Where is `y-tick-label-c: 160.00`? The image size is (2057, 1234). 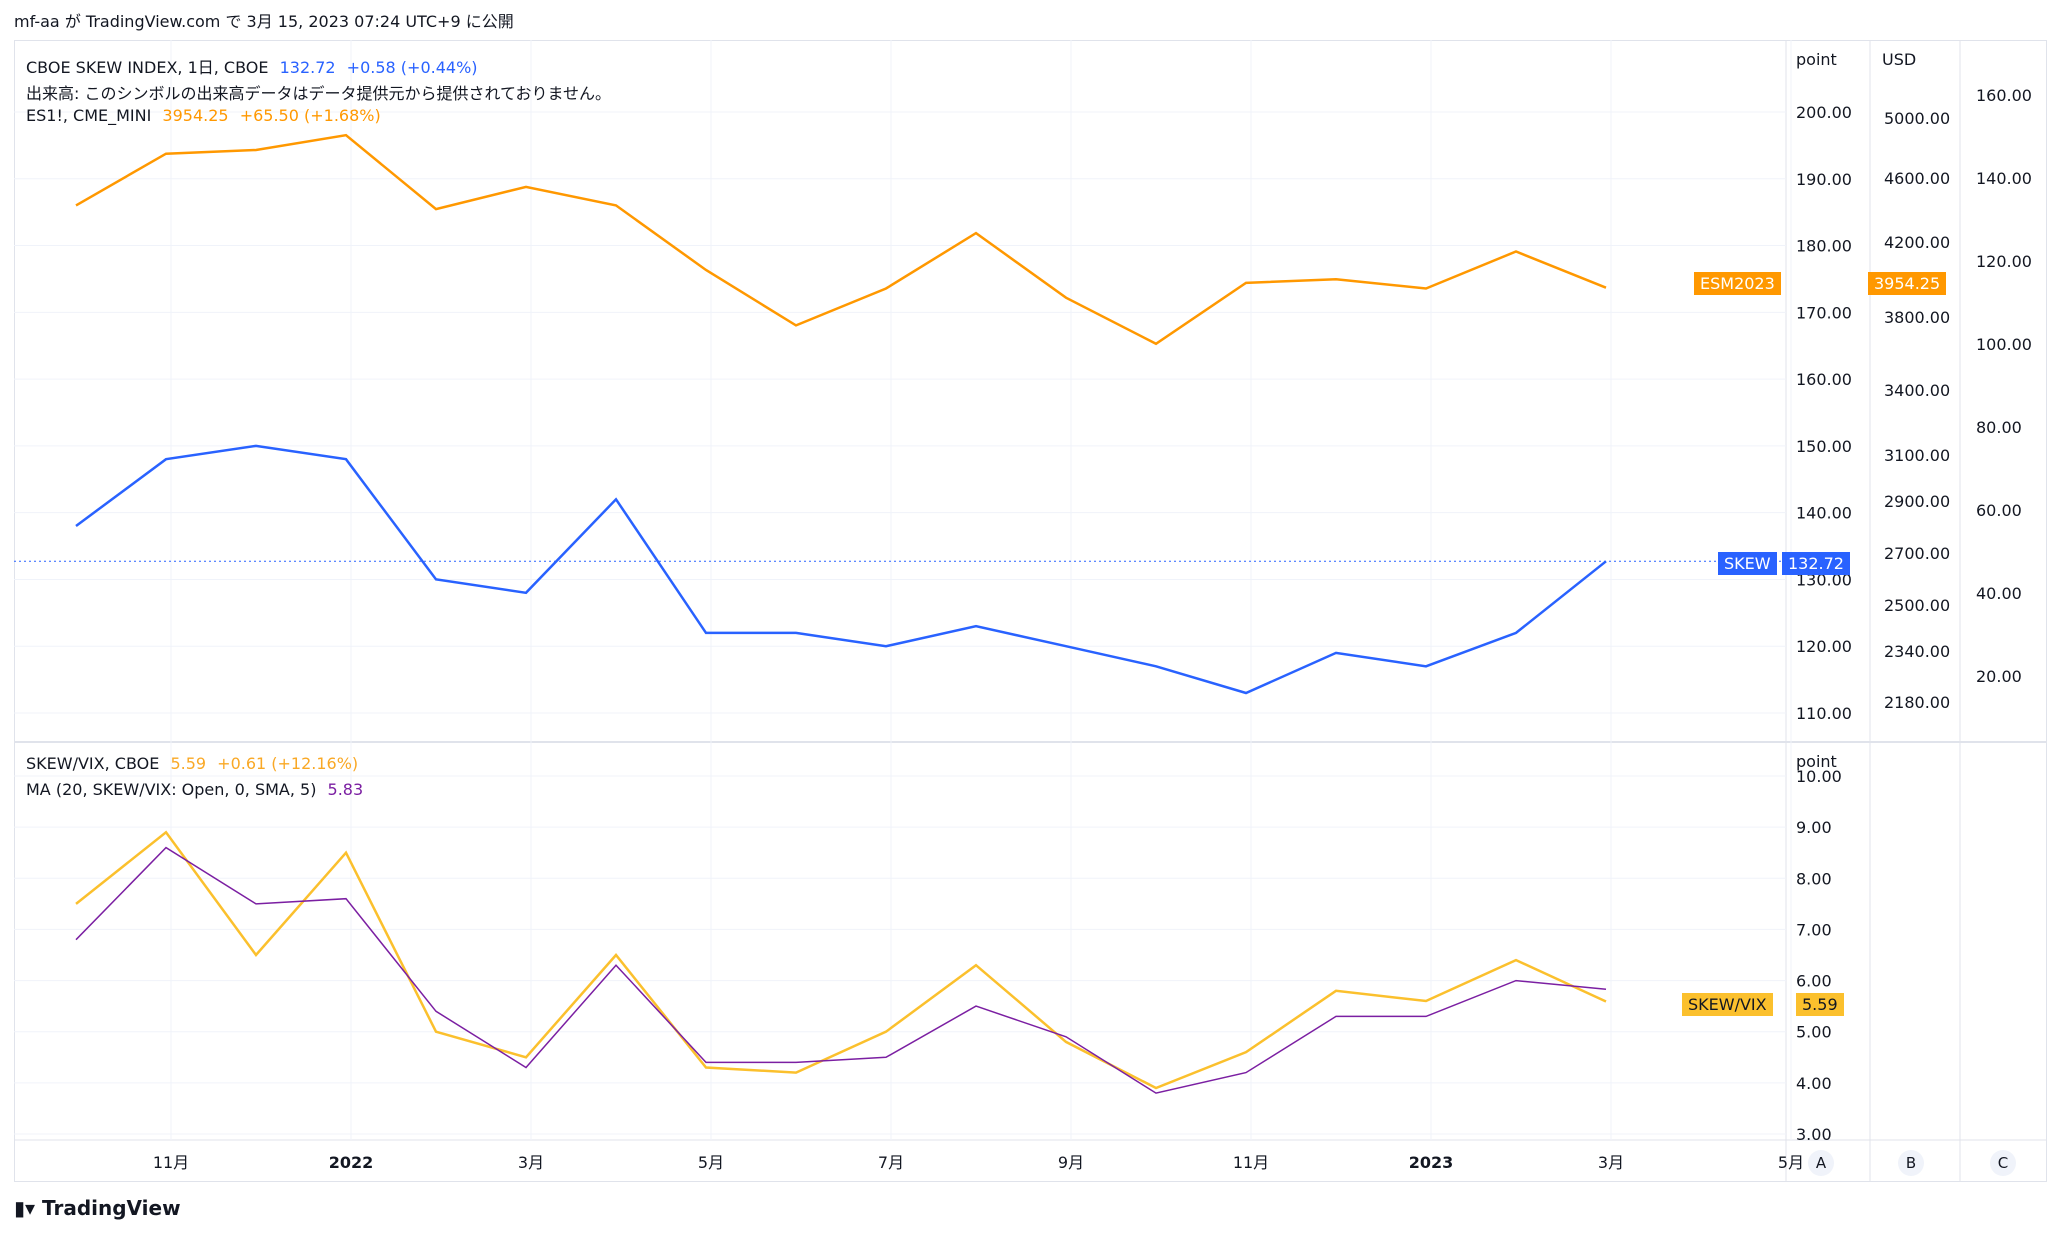
y-tick-label-c: 160.00 is located at coordinates (2004, 95).